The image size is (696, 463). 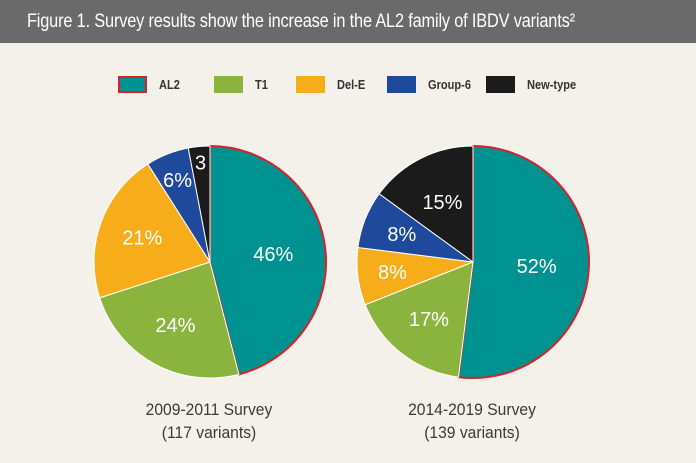 I want to click on caption-count: (139 variants), so click(x=472, y=432).